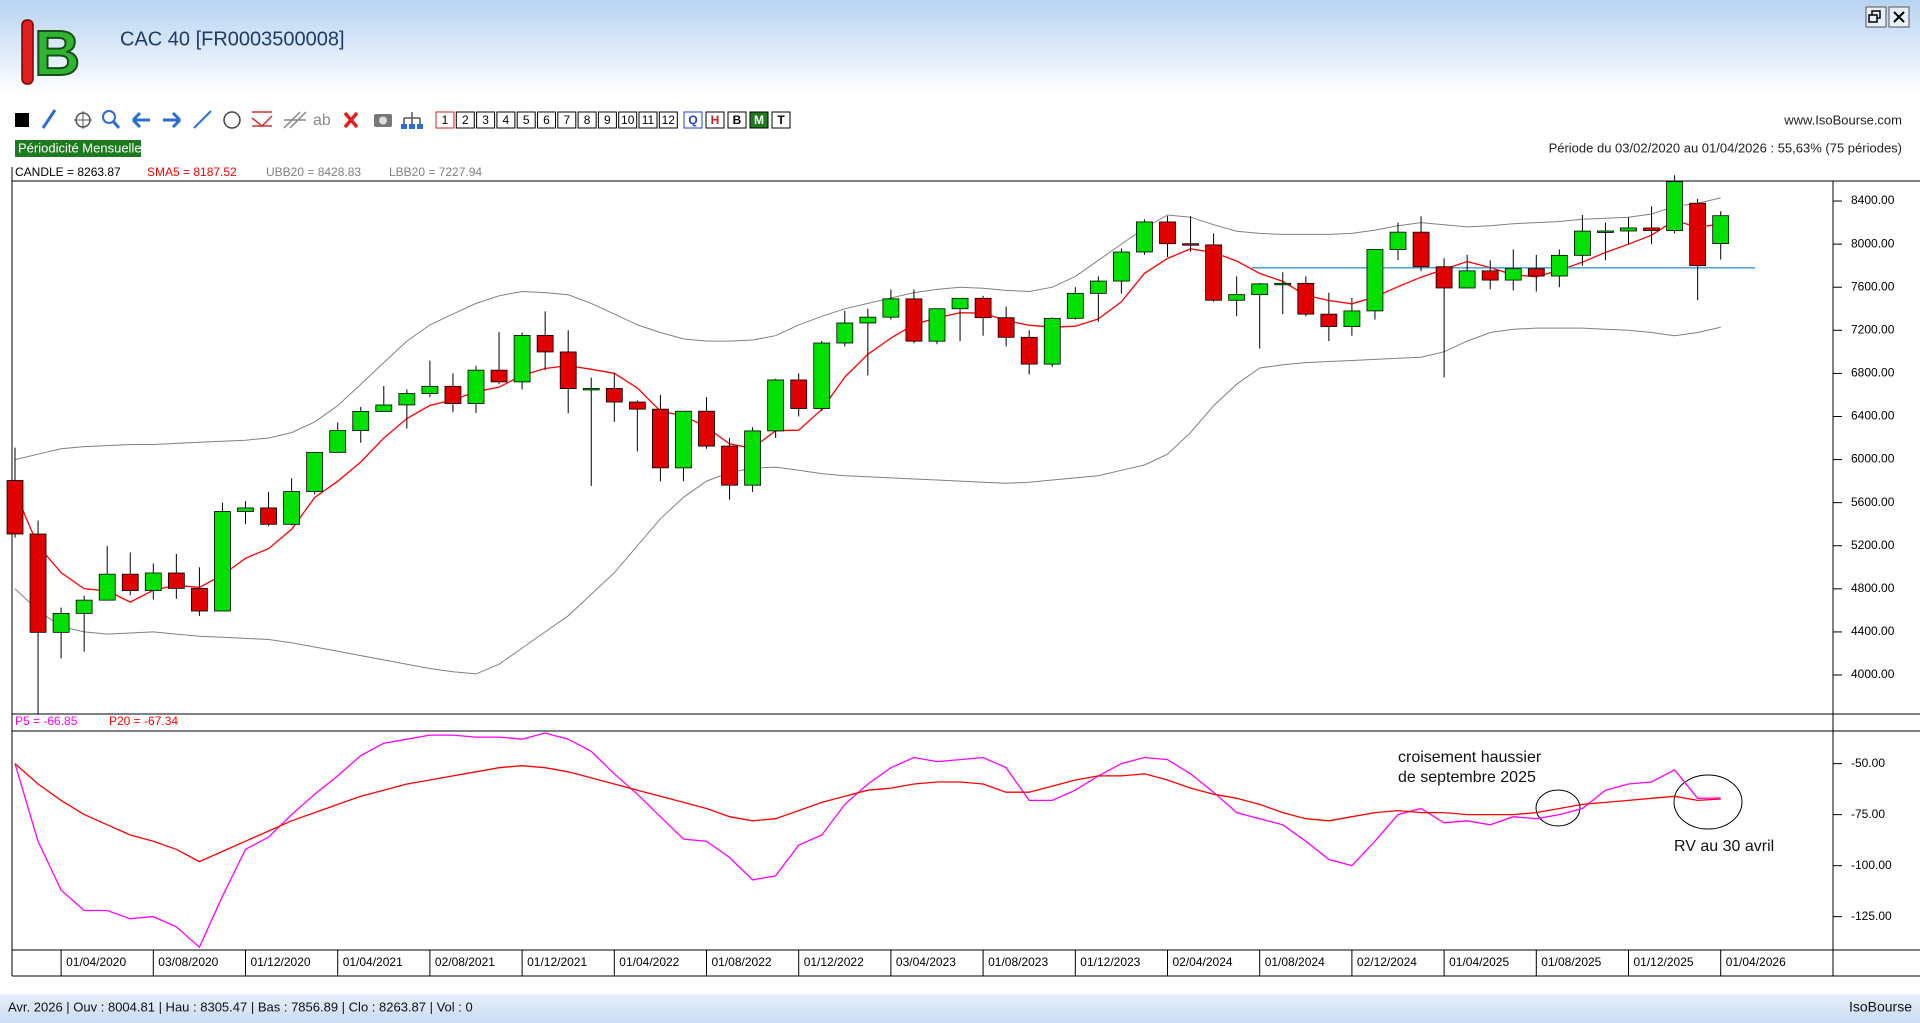 The height and width of the screenshot is (1023, 1920). I want to click on x-tick-label: 01/04/2026, so click(1756, 962).